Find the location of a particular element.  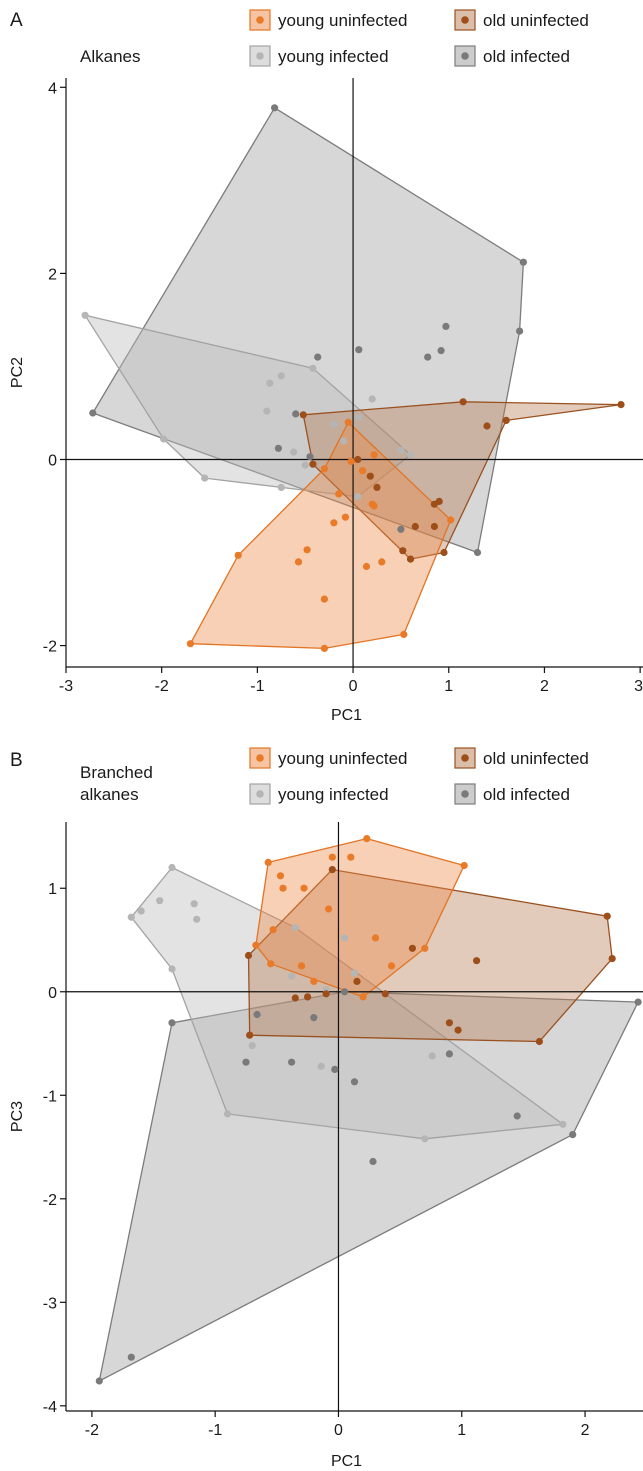

legend-entry-yu: young uninfected is located at coordinates (328, 20).